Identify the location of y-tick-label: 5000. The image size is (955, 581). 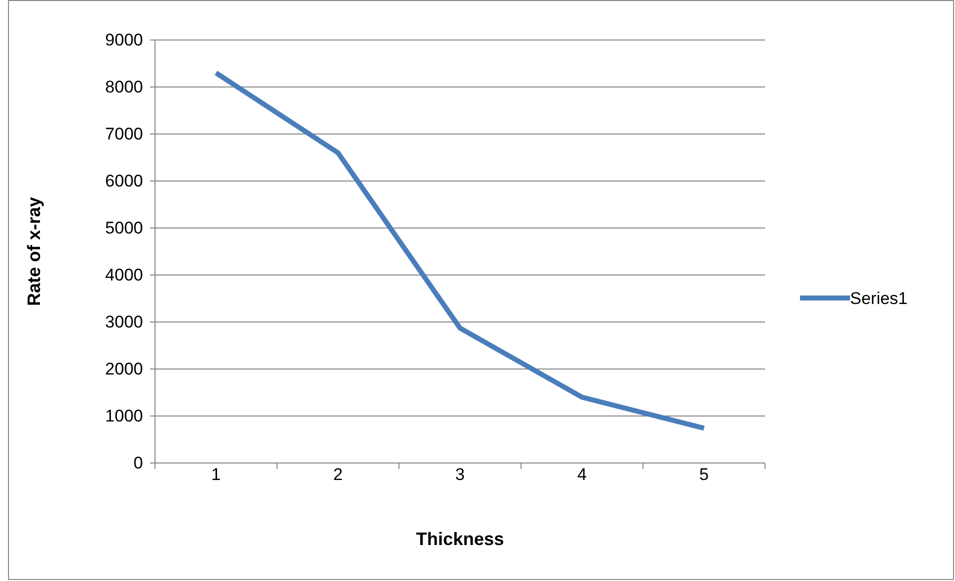
(124, 228).